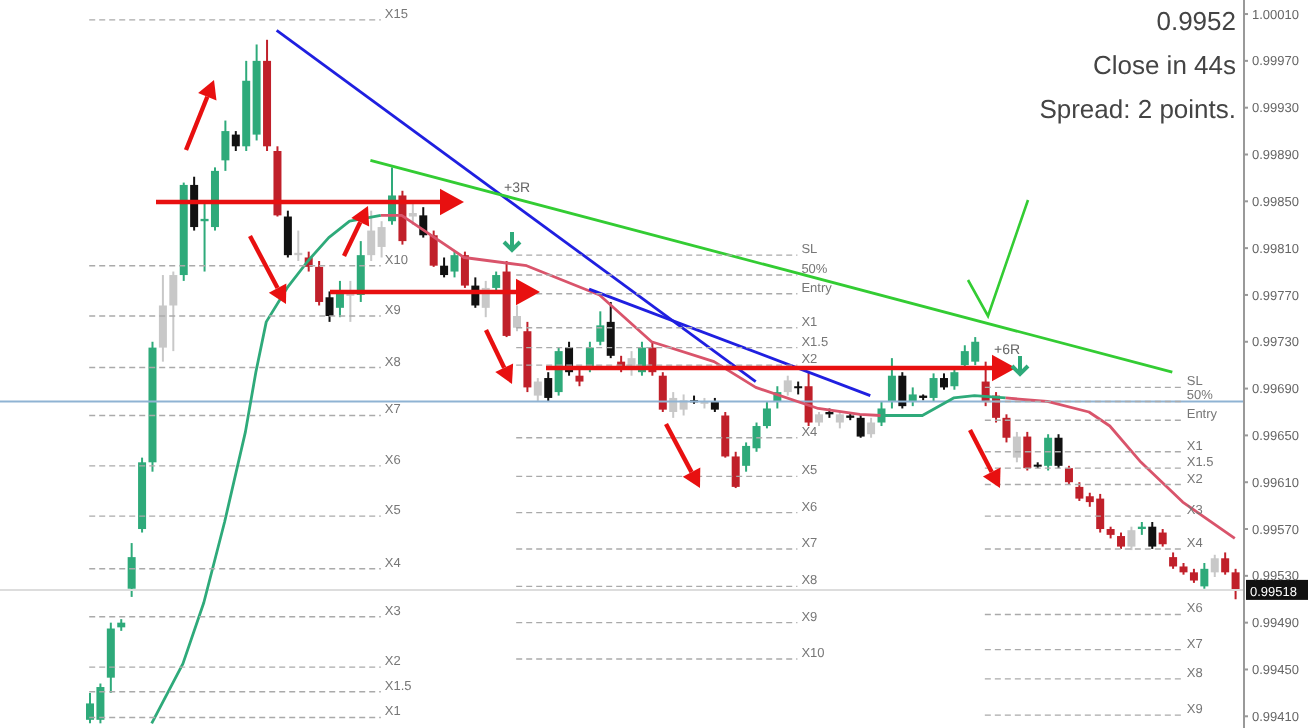 This screenshot has width=1310, height=728. What do you see at coordinates (1120, 468) in the screenshot?
I see `line-series` at bounding box center [1120, 468].